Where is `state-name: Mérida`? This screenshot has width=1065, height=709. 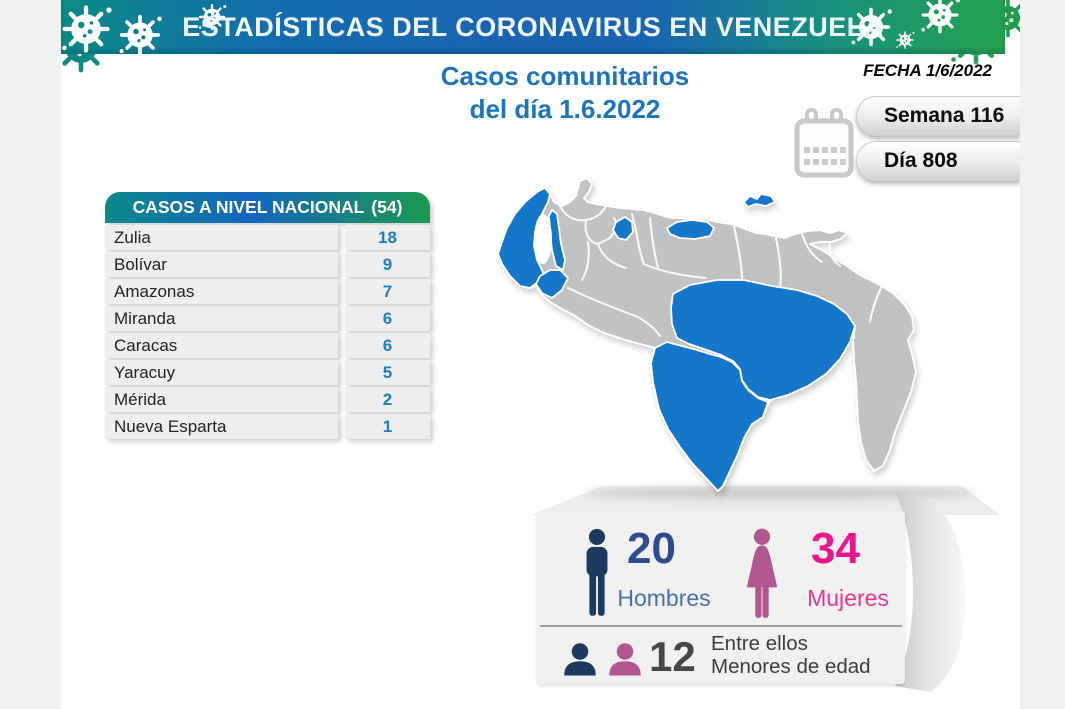 state-name: Mérida is located at coordinates (221, 399).